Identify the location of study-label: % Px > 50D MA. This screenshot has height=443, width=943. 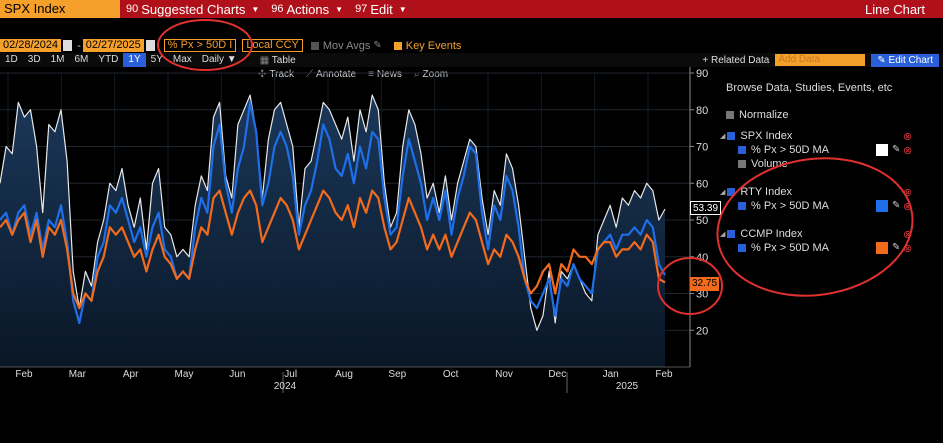
(790, 206).